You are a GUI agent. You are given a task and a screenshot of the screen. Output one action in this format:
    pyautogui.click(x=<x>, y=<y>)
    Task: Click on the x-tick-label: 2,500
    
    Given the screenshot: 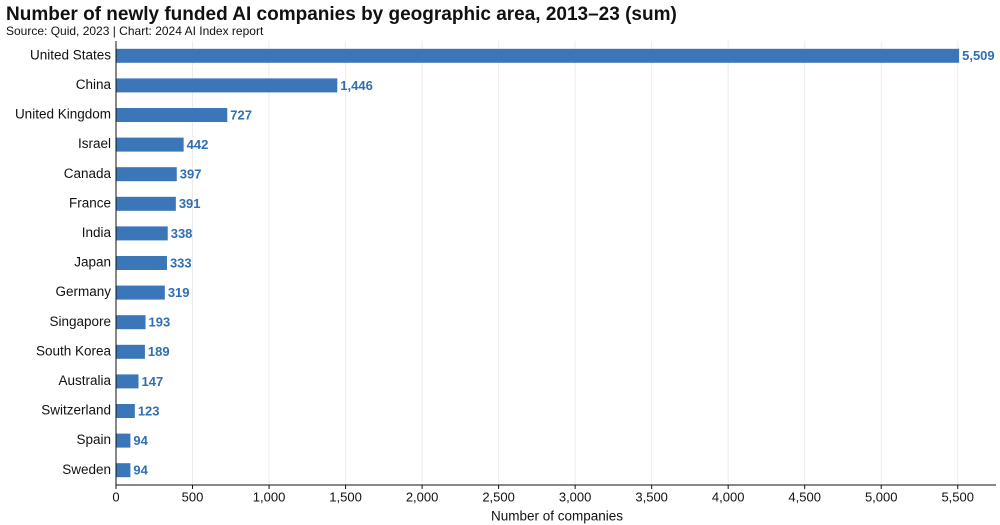 What is the action you would take?
    pyautogui.click(x=498, y=496)
    